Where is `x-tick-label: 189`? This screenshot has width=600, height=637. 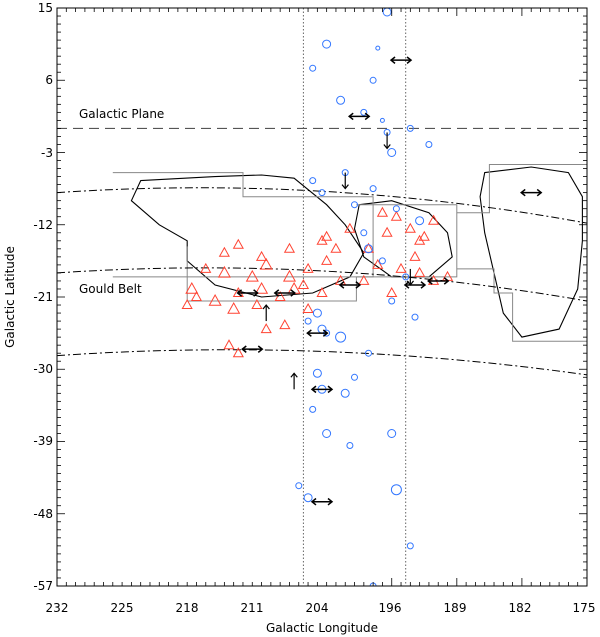 x-tick-label: 189 is located at coordinates (455, 608).